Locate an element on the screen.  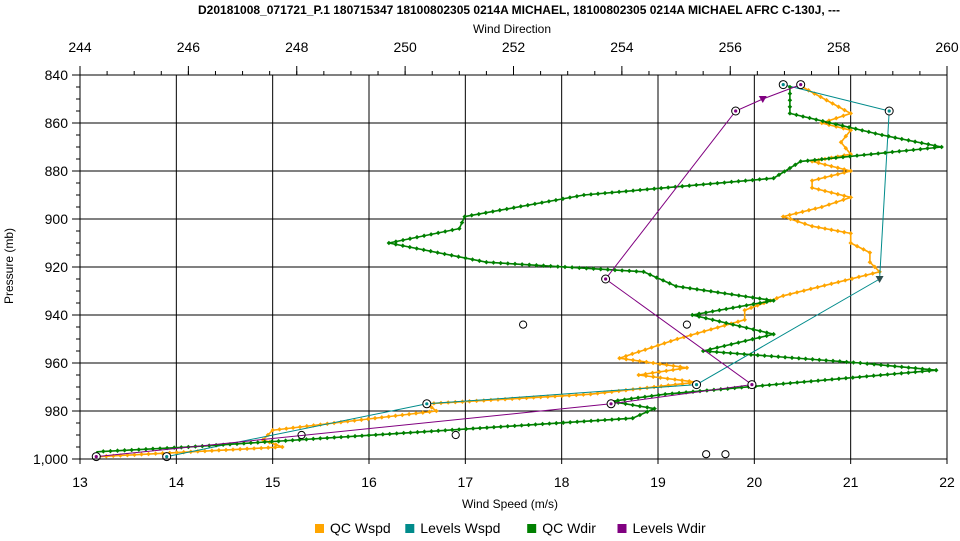
data-point-center is located at coordinates (427, 404).